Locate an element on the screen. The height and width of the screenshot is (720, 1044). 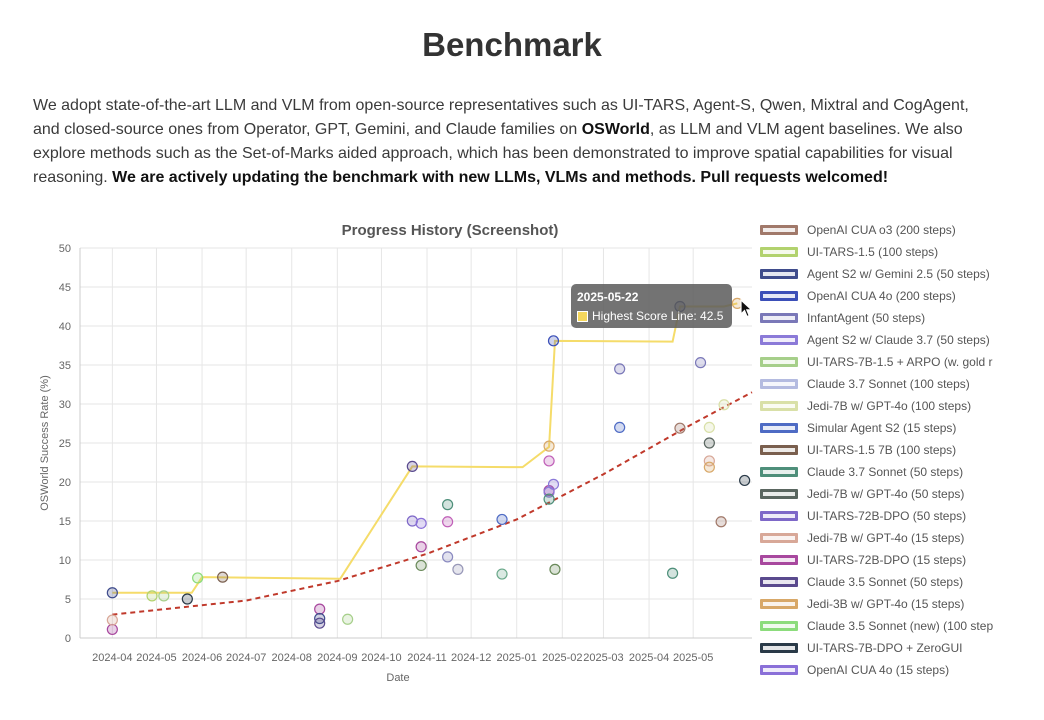
legend-label: Jedi-7B w/ GPT-4o (15 steps) is located at coordinates (886, 538).